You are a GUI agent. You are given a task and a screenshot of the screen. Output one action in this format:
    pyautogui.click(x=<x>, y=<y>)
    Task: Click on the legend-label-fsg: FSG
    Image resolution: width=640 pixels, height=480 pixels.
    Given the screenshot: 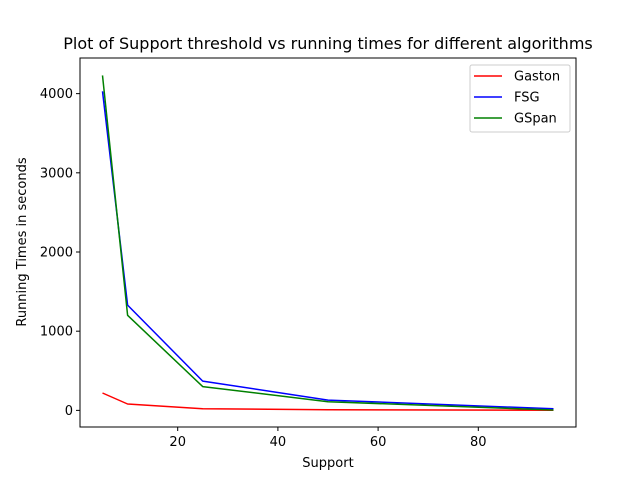 What is the action you would take?
    pyautogui.click(x=527, y=98)
    